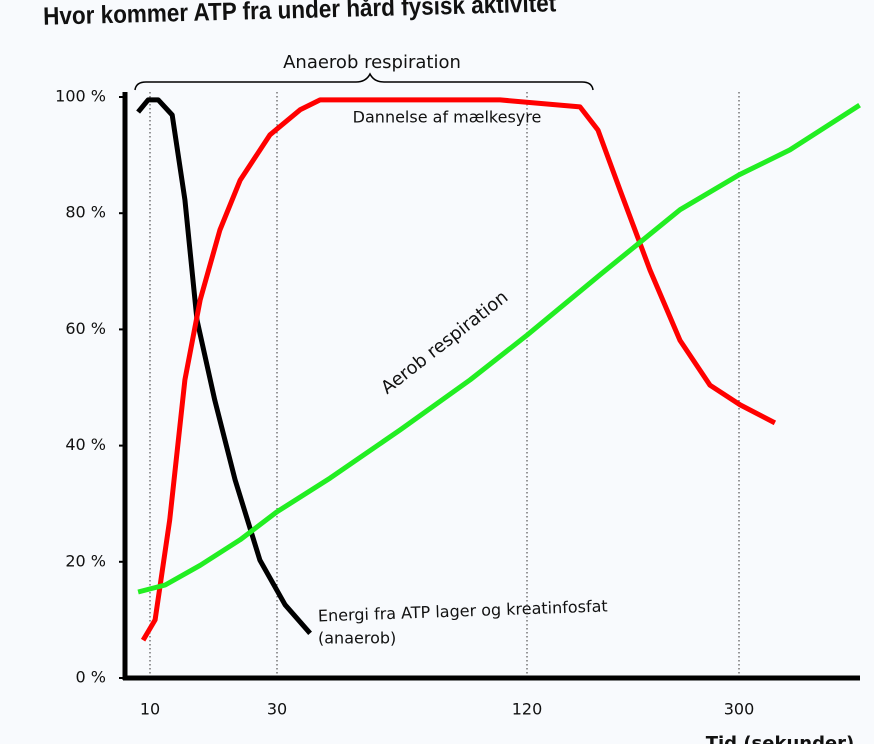 The image size is (874, 744). I want to click on y-tick-label: 60 %, so click(85, 328).